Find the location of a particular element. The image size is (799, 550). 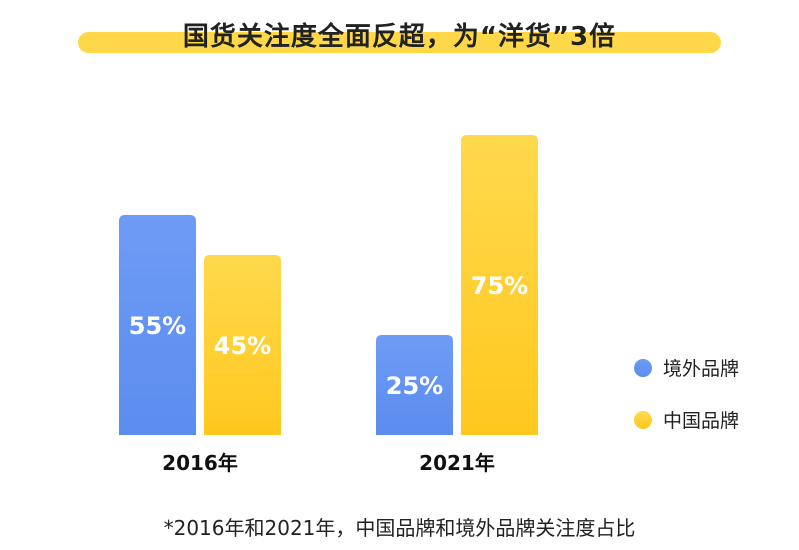

legend-marker-china is located at coordinates (643, 420).